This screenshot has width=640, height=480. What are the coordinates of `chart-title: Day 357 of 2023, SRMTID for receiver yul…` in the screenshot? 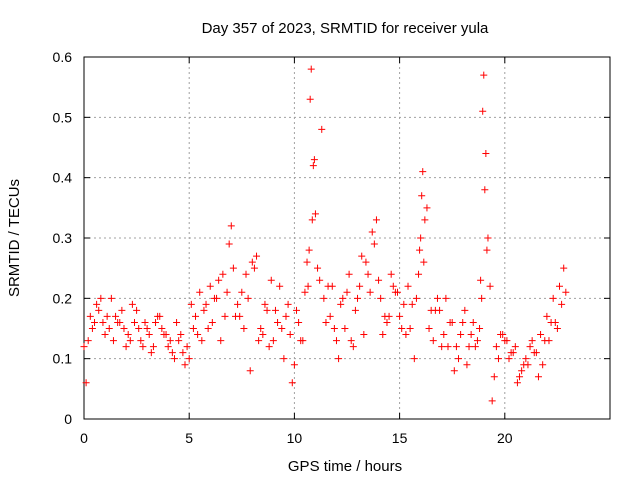 It's located at (345, 28).